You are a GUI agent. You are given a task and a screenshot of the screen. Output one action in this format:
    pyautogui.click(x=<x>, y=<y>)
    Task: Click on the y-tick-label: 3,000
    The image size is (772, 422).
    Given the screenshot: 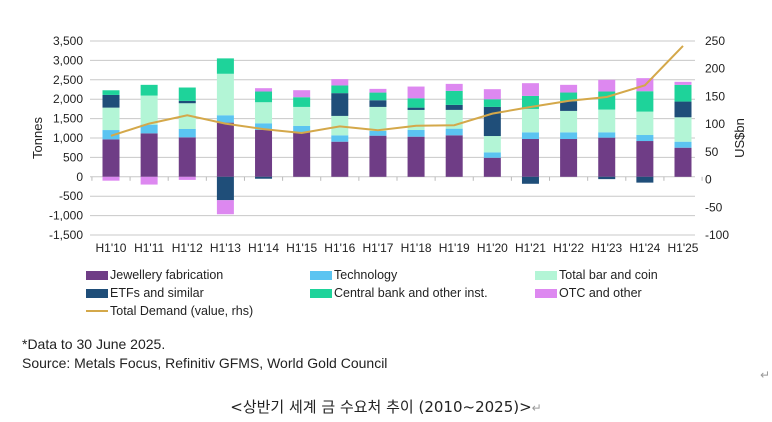 What is the action you would take?
    pyautogui.click(x=68, y=60)
    